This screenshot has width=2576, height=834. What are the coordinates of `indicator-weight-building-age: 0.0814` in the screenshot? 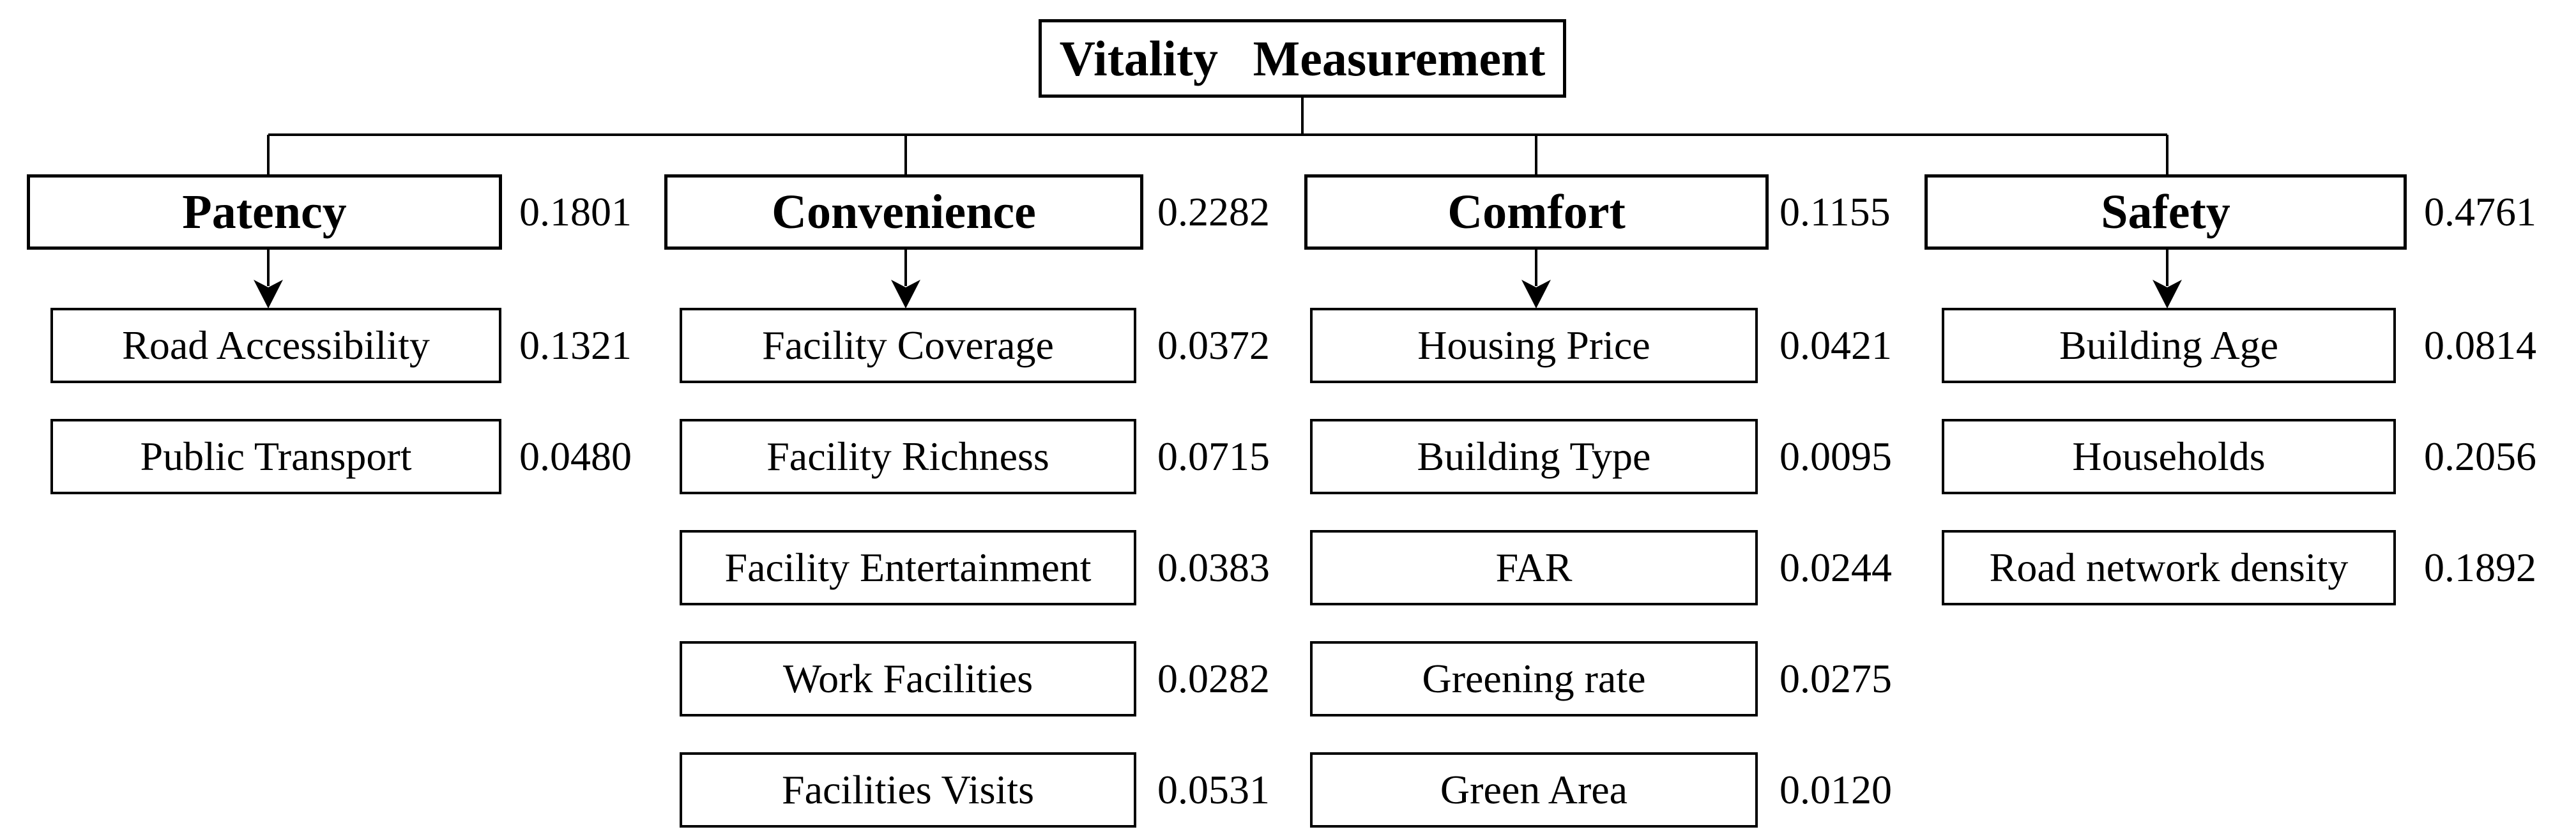 It's located at (2480, 345).